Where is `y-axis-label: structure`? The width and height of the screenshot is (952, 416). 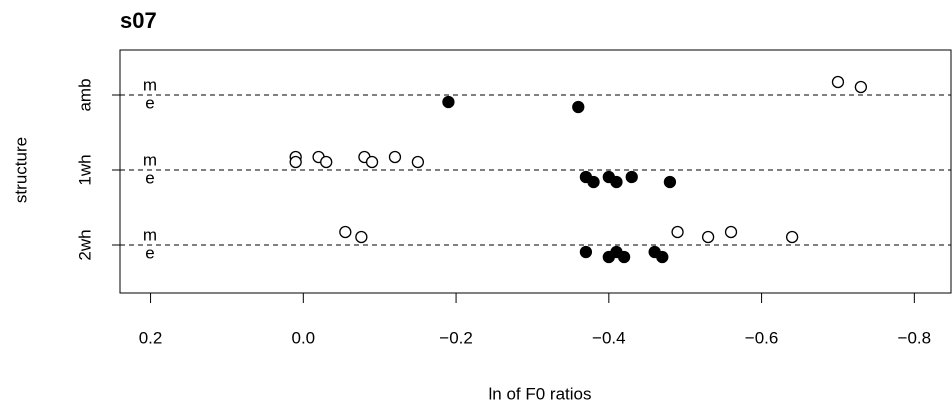 y-axis-label: structure is located at coordinates (20, 170).